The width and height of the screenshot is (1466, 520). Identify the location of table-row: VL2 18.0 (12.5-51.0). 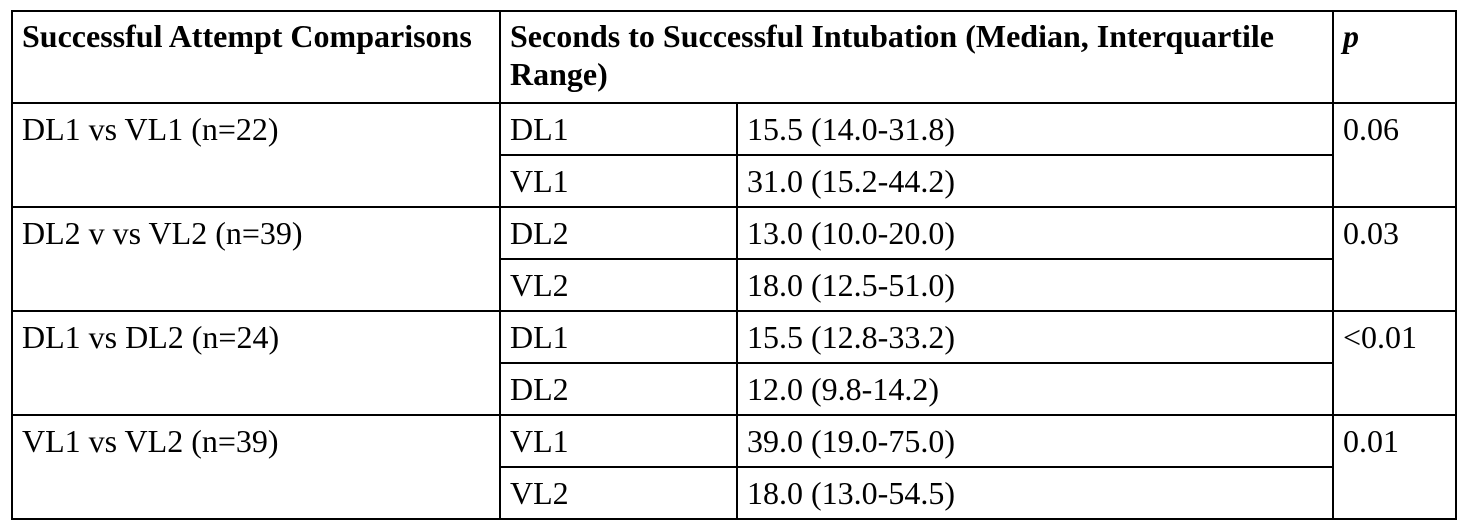
(734, 285).